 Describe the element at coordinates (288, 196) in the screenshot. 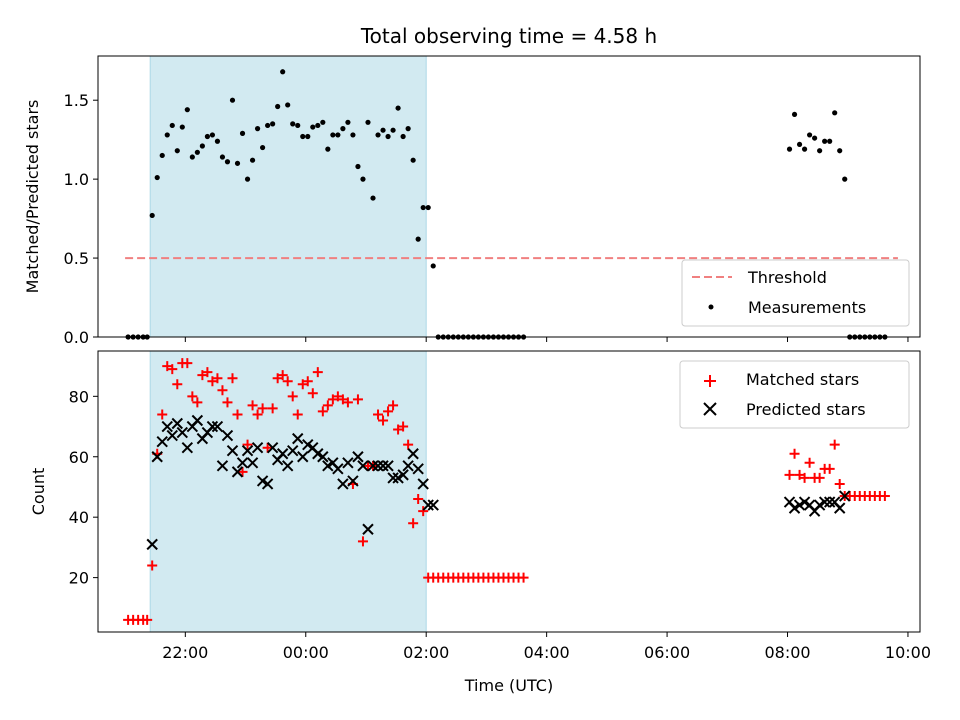

I see `observing-window-shade-top` at that location.